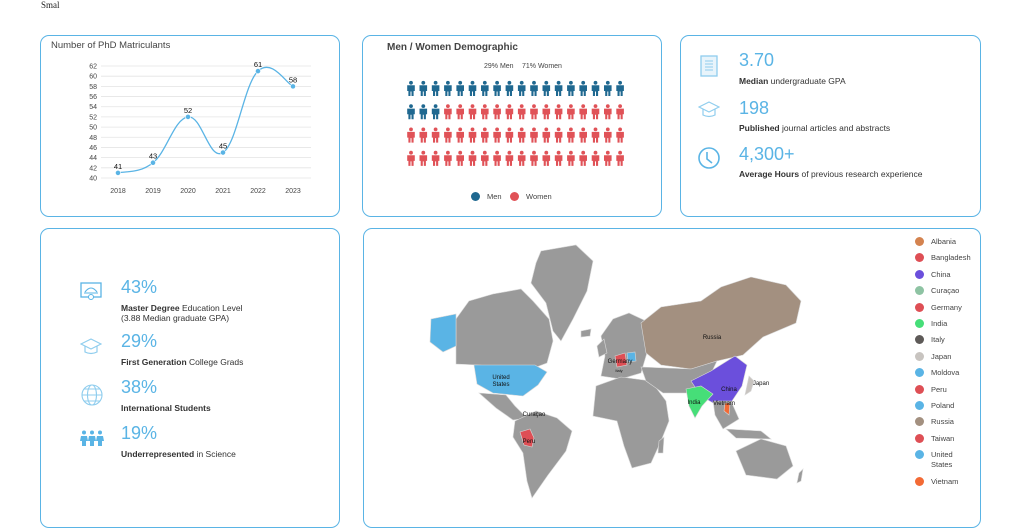 The height and width of the screenshot is (528, 1024). What do you see at coordinates (93, 87) in the screenshot?
I see `y-tick-label: 58` at bounding box center [93, 87].